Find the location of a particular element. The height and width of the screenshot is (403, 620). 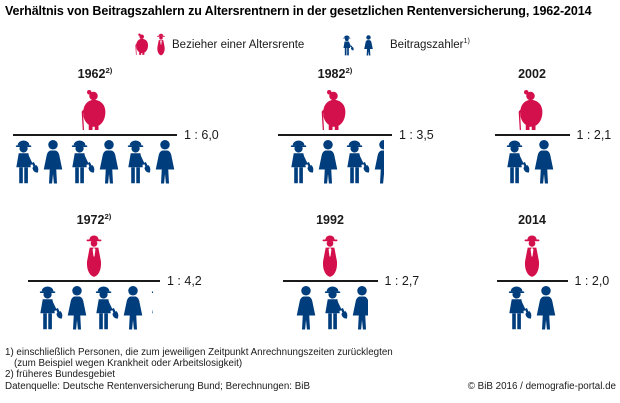

copyright: © BiB 2016 / demografie-portal.de is located at coordinates (541, 386).